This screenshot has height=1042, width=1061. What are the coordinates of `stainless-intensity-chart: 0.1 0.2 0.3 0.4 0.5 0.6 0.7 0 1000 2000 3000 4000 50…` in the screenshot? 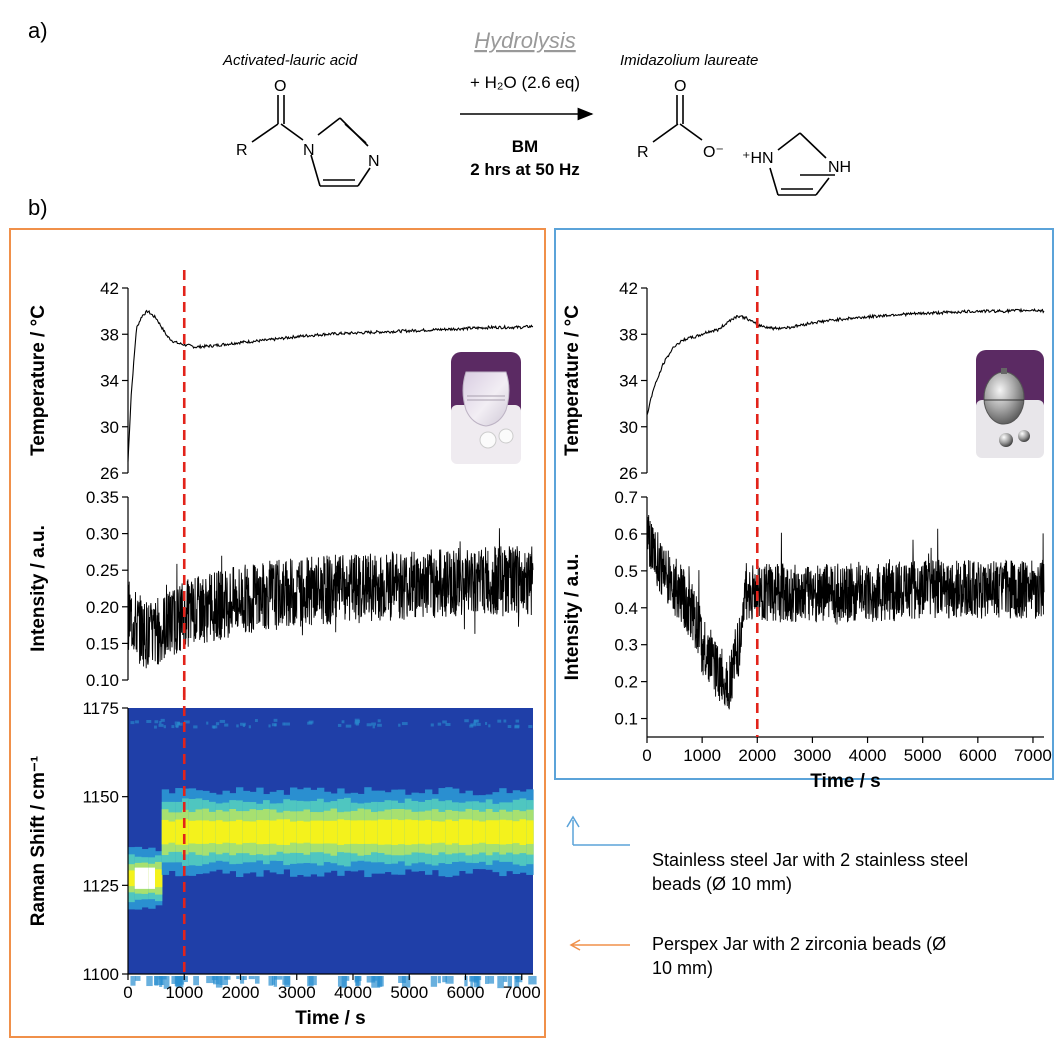 It's located at (807, 635).